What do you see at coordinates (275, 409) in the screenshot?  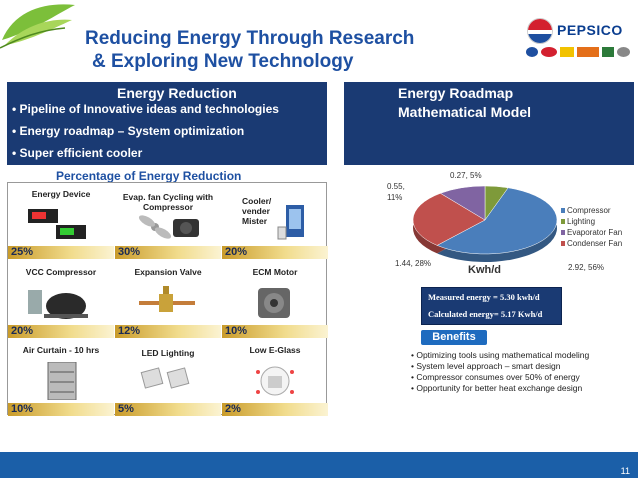 I see `reduction-percent-bar: 2%` at bounding box center [275, 409].